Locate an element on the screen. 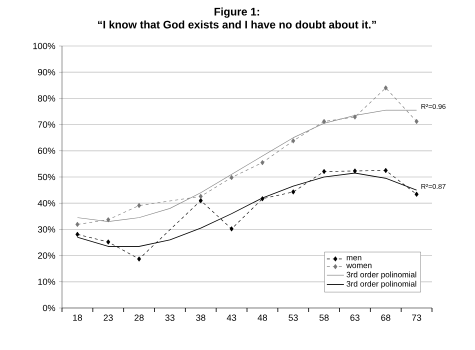 Image resolution: width=475 pixels, height=350 pixels. y-tick-label: 90% is located at coordinates (47, 72).